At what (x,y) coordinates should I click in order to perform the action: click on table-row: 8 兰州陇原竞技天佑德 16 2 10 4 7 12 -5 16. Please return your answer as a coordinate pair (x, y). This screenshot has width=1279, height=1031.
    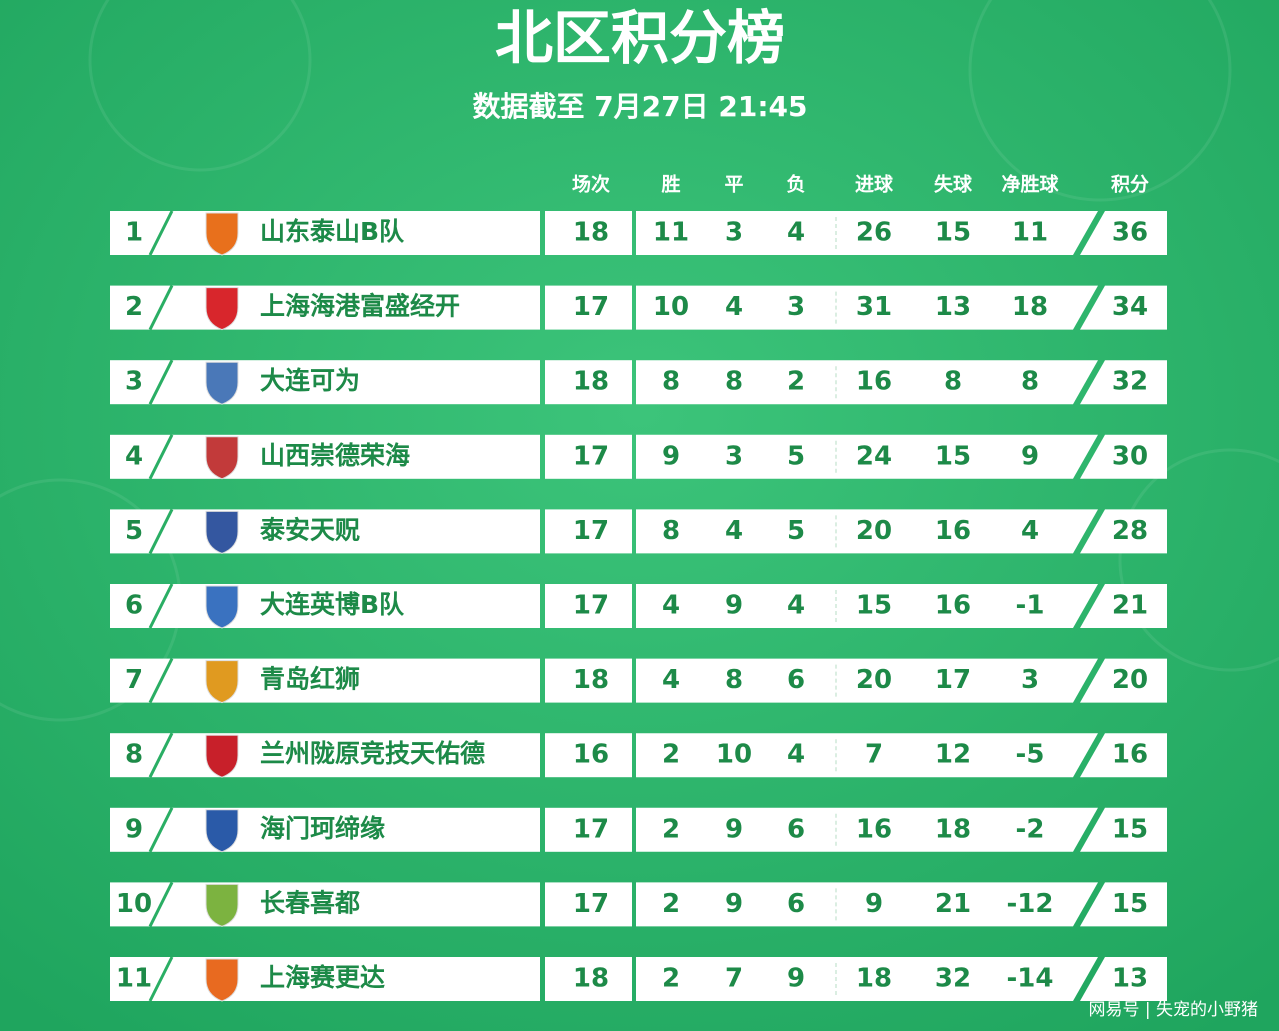
    Looking at the image, I should click on (638, 755).